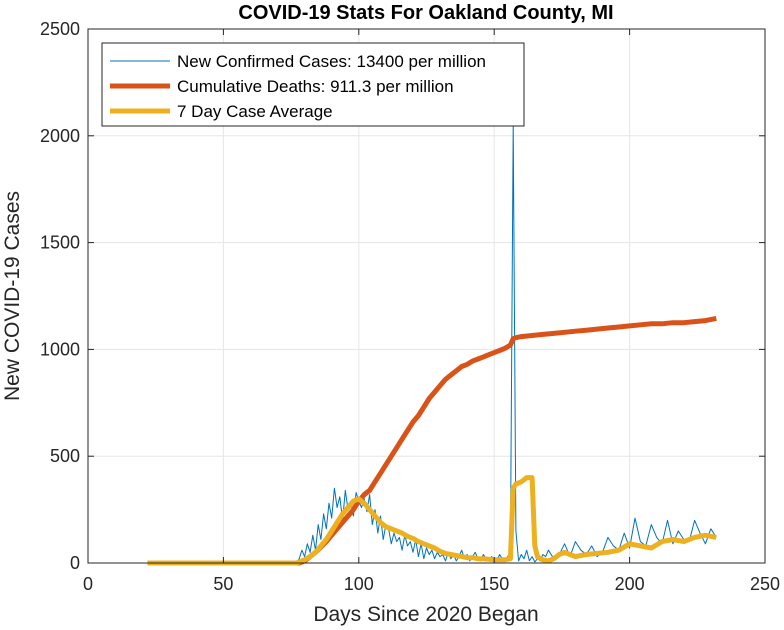 The height and width of the screenshot is (630, 784). I want to click on x-tick-label: 100, so click(359, 584).